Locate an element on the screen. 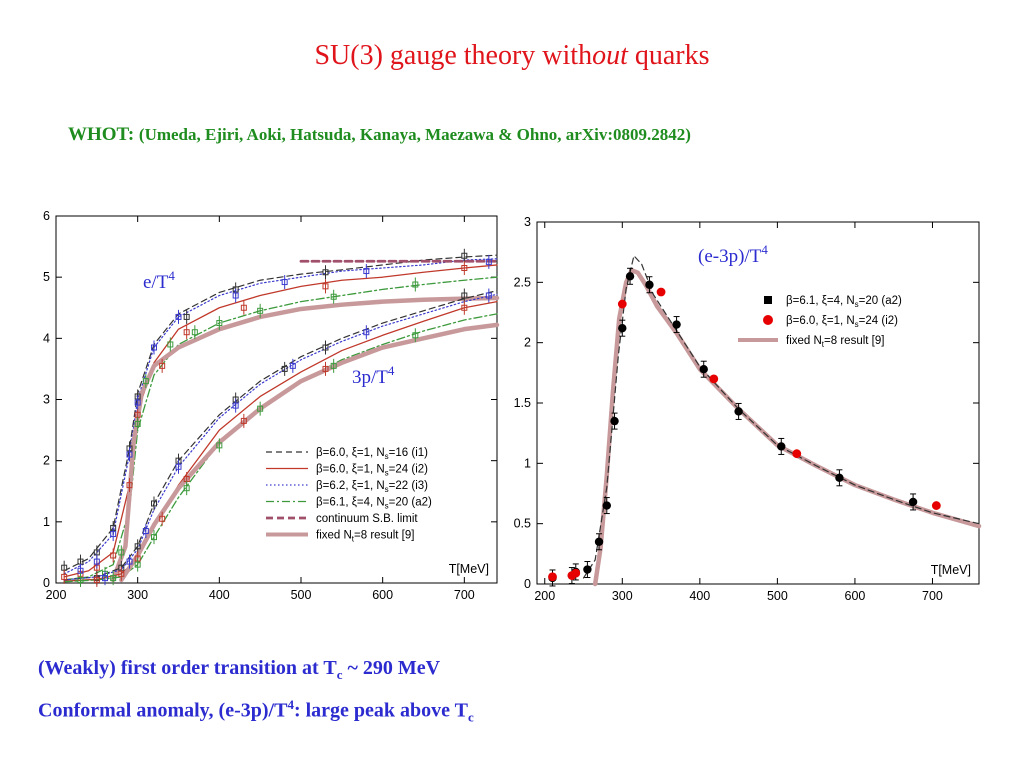  legend-post: =24 (i2) is located at coordinates (878, 321).